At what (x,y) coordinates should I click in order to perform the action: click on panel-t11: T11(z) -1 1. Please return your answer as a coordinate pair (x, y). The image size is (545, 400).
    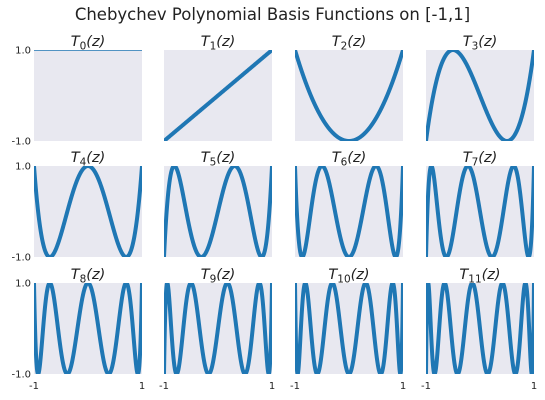
    Looking at the image, I should click on (479, 329).